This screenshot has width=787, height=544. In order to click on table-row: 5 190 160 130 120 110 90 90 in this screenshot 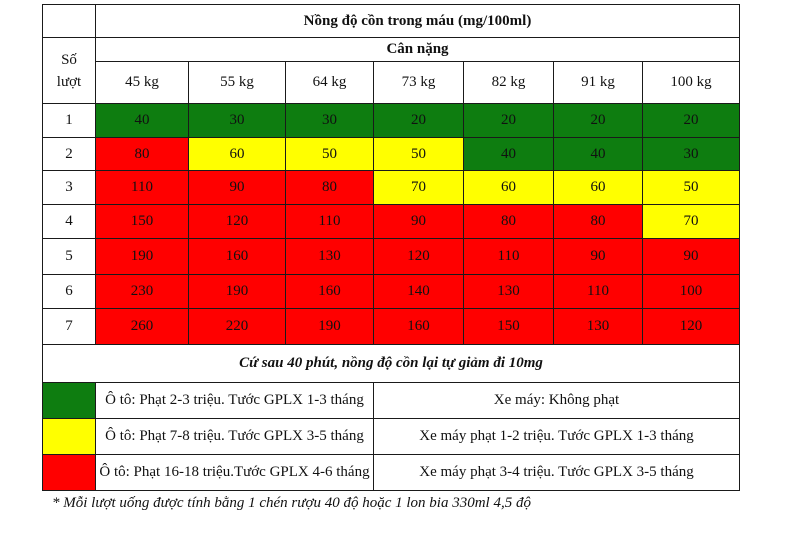, I will do `click(391, 256)`.